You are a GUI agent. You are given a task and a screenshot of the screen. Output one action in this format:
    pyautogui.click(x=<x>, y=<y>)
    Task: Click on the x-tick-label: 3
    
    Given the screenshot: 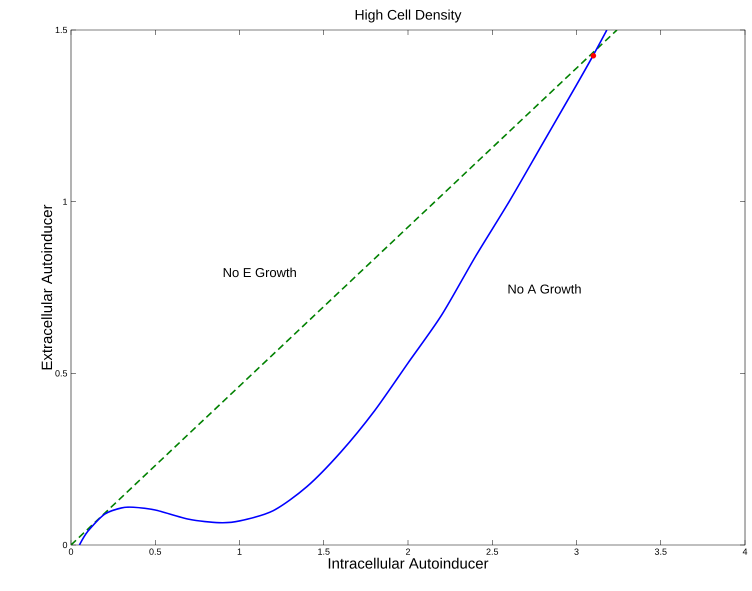 What is the action you would take?
    pyautogui.click(x=576, y=551)
    